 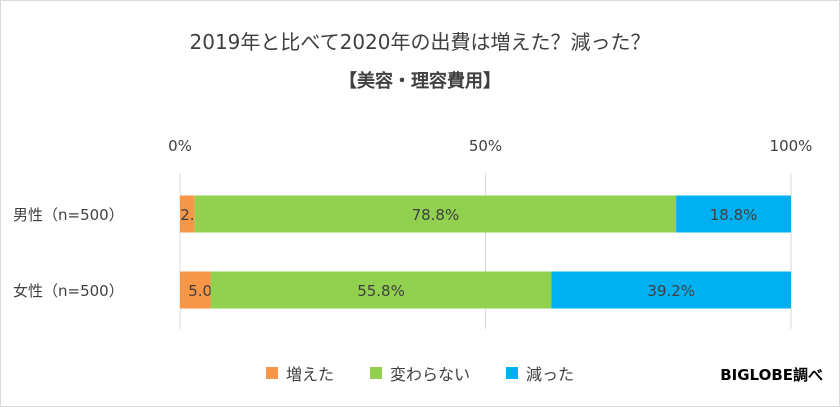 I want to click on chart-subtitle: 【美容・理容費用】, so click(x=420, y=81).